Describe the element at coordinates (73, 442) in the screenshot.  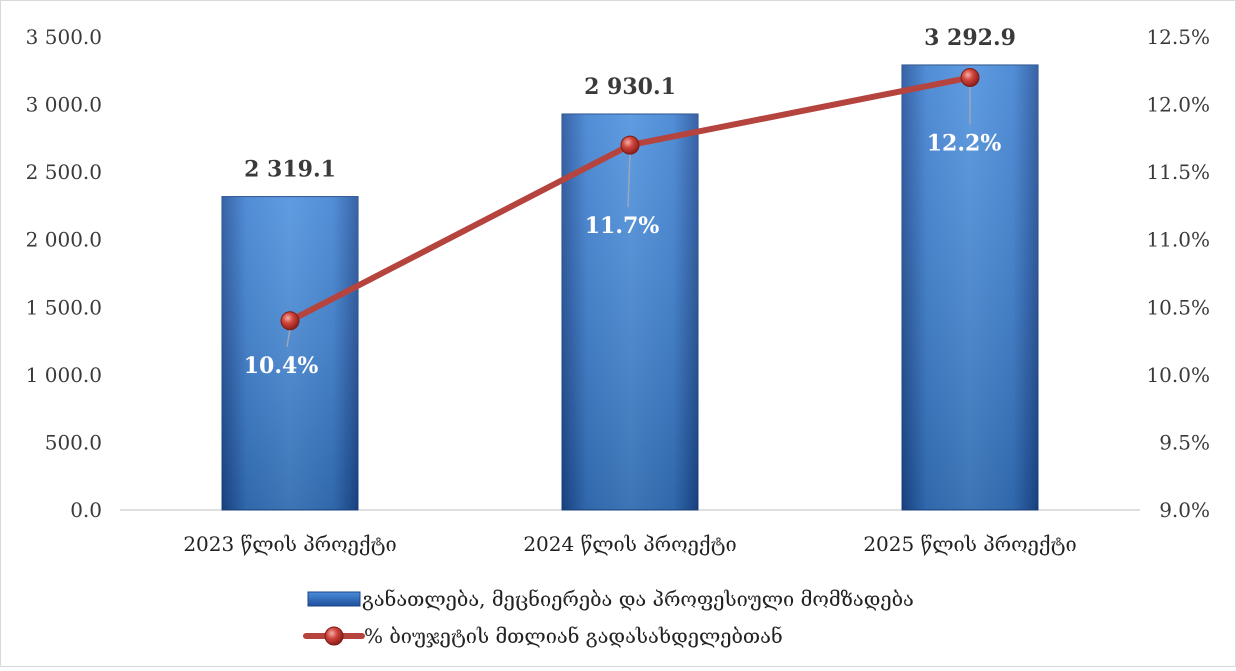
I see `y-left-tick-label: 500.0` at that location.